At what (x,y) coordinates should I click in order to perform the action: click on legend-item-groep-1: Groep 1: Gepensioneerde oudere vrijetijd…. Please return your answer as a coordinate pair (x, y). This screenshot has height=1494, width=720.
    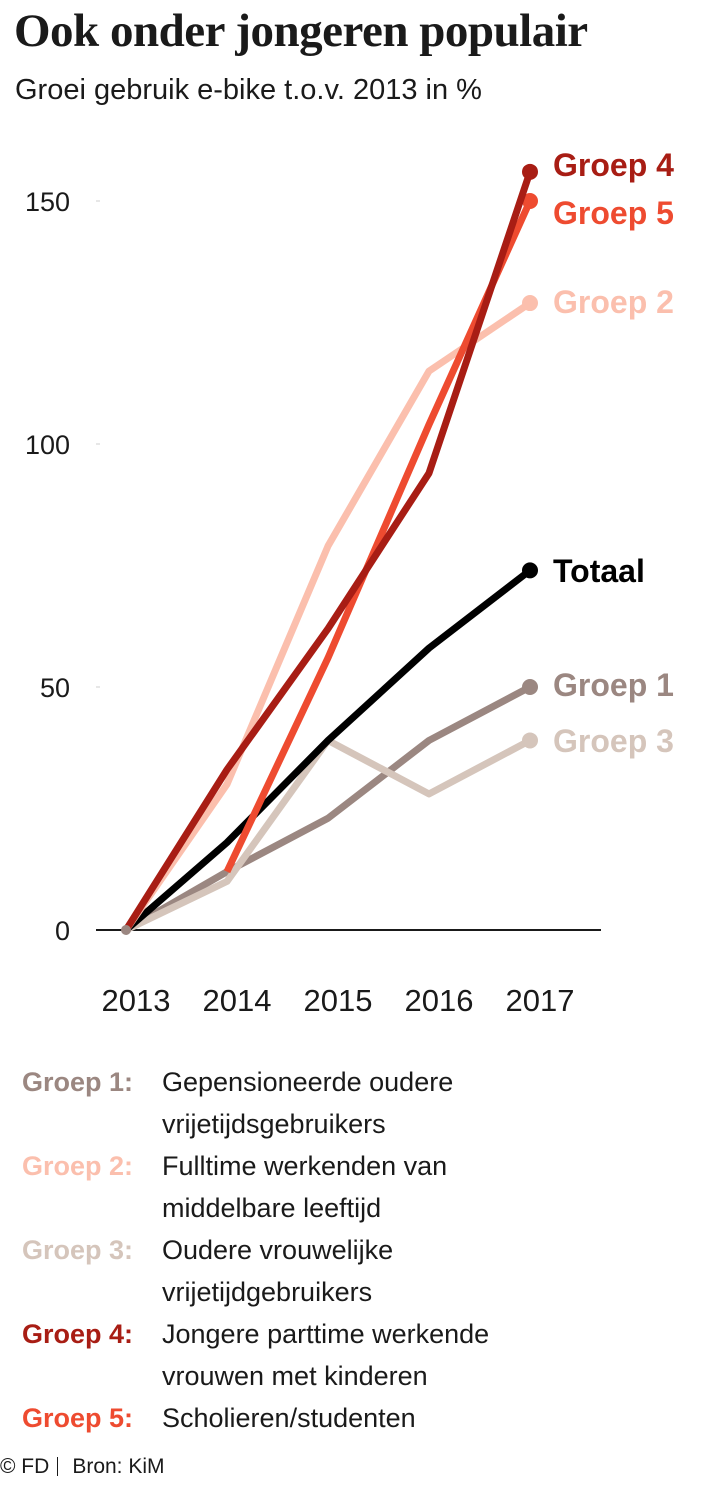
    Looking at the image, I should click on (362, 1103).